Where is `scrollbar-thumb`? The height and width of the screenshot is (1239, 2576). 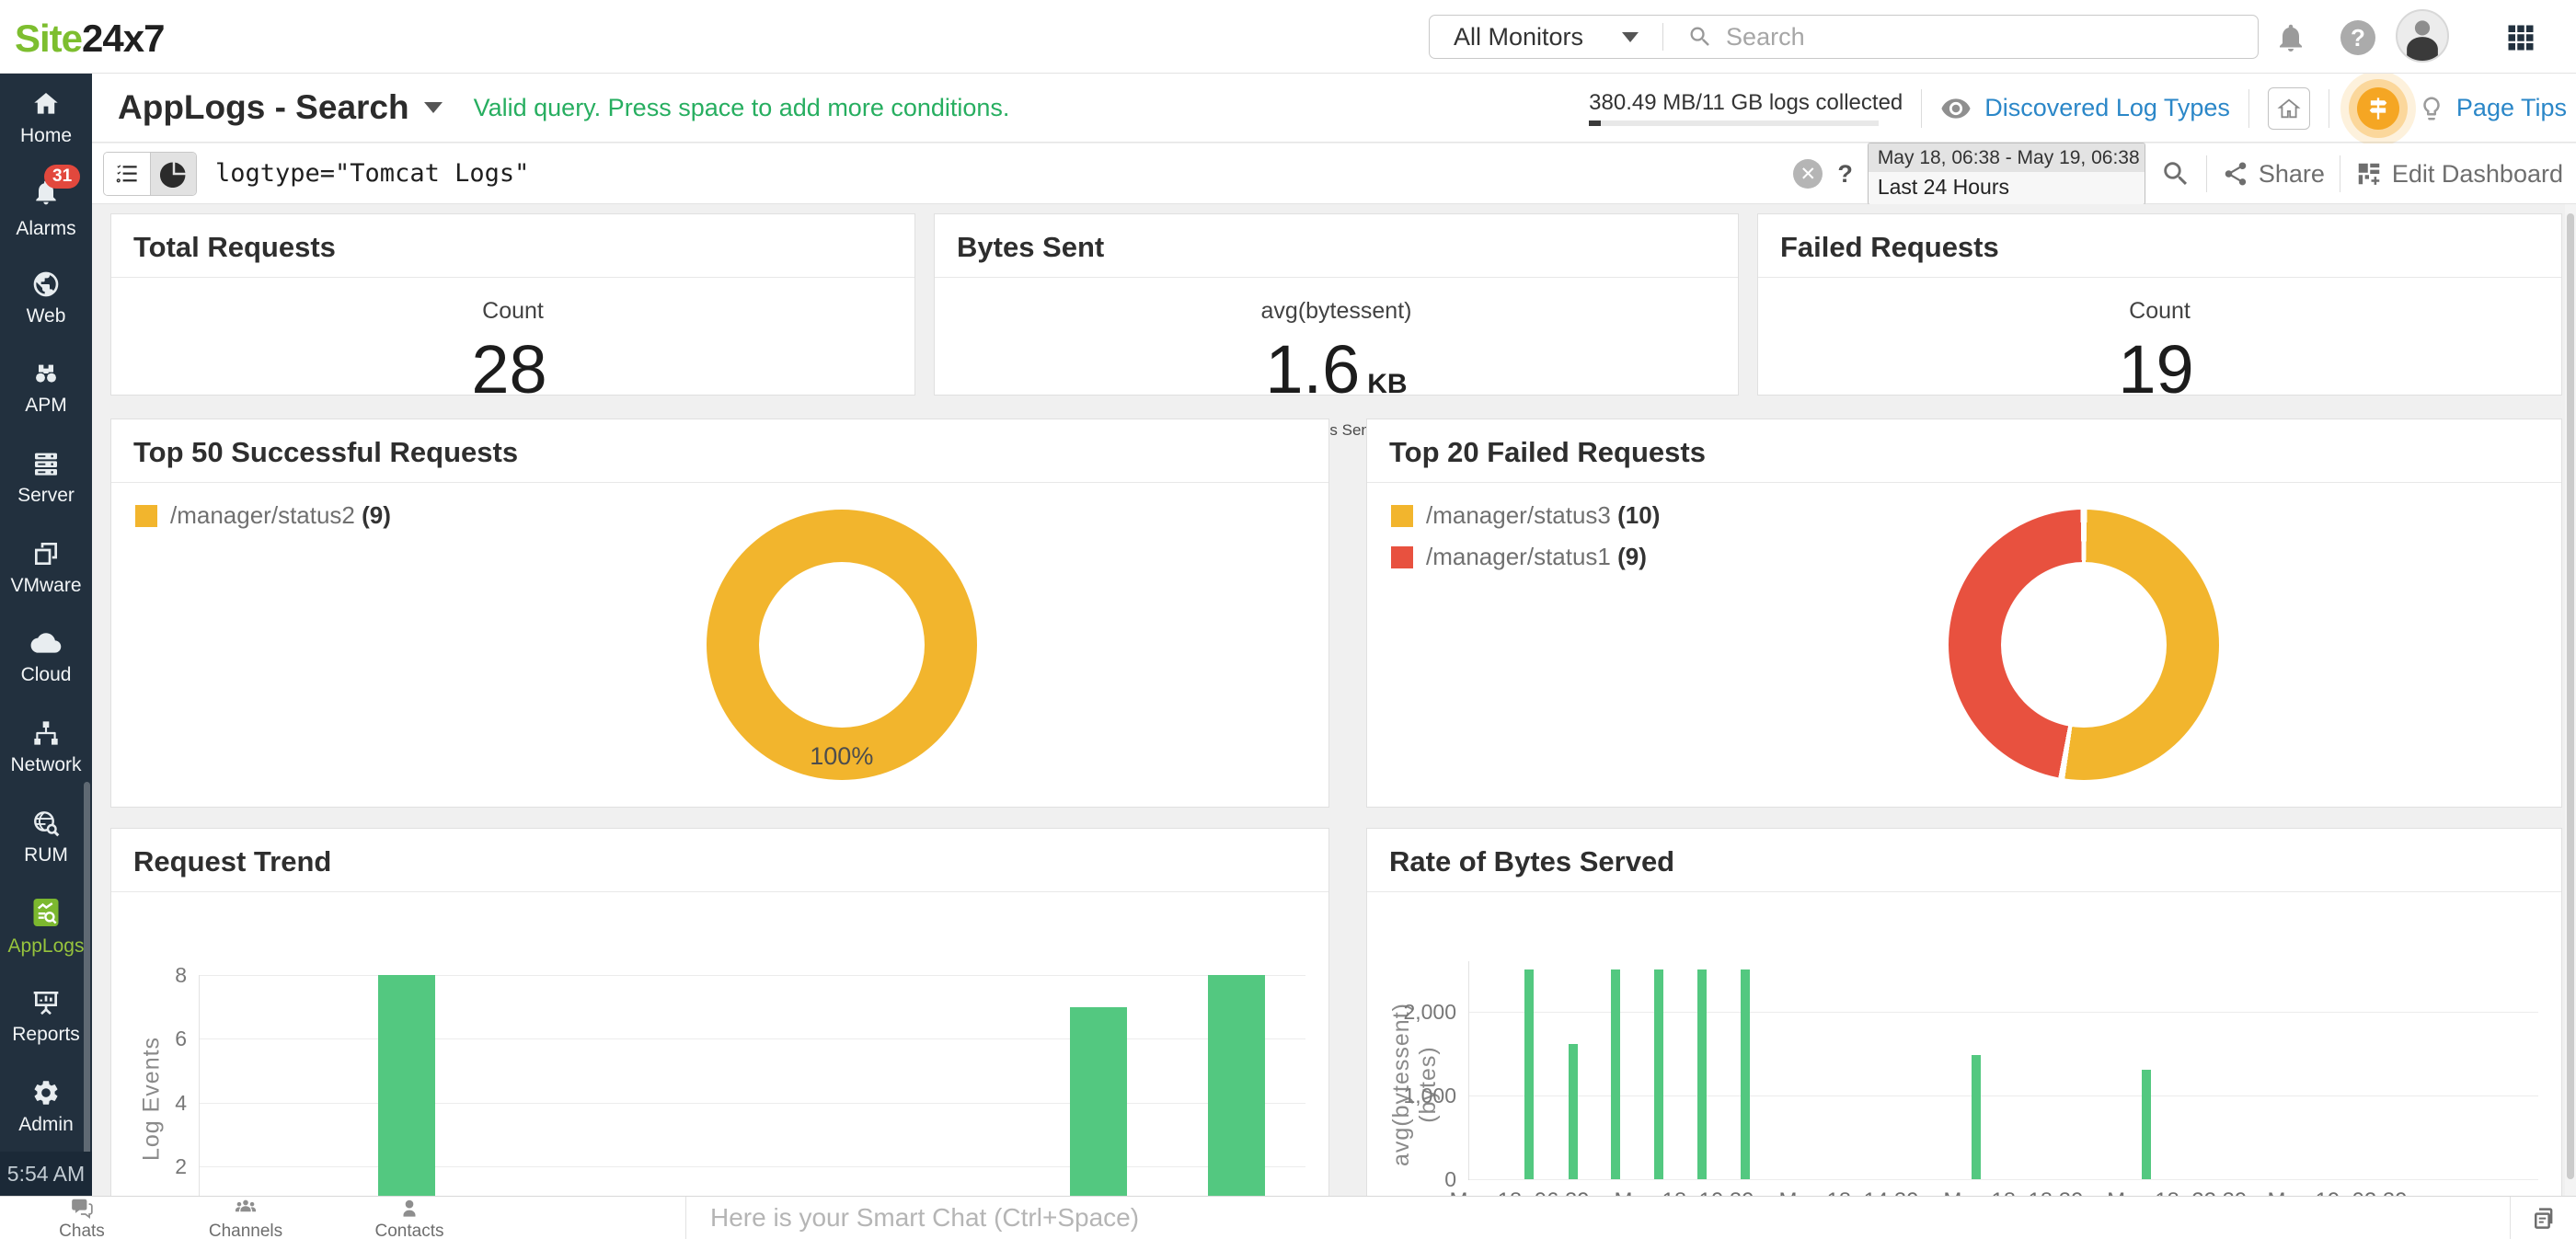
scrollbar-thumb is located at coordinates (2570, 696).